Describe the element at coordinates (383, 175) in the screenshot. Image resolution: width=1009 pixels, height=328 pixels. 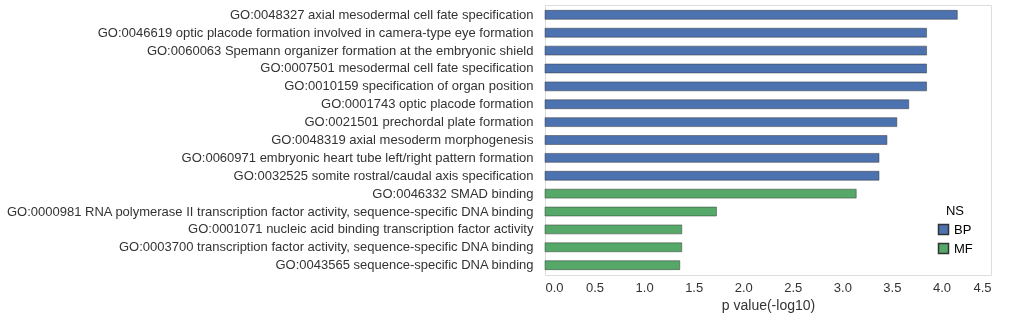
I see `y-tick-label: GO:0032525 somite rostral/caudal axis specification` at that location.